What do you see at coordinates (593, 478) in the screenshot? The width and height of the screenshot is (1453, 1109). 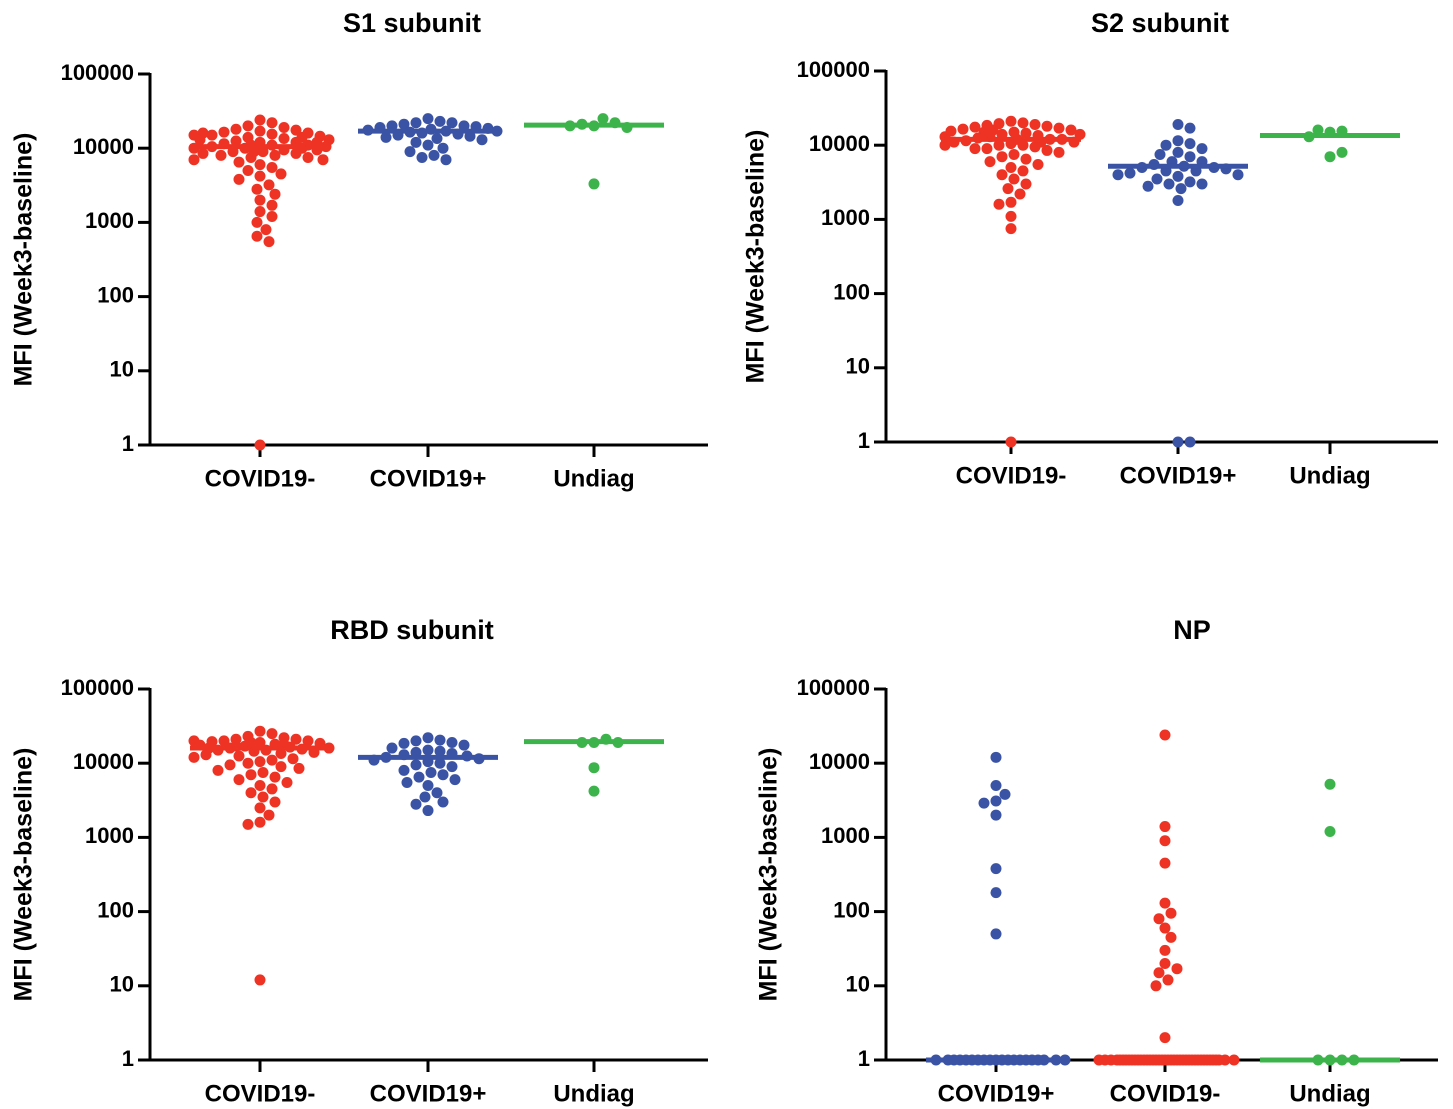 I see `x-tick-label: Undiag` at bounding box center [593, 478].